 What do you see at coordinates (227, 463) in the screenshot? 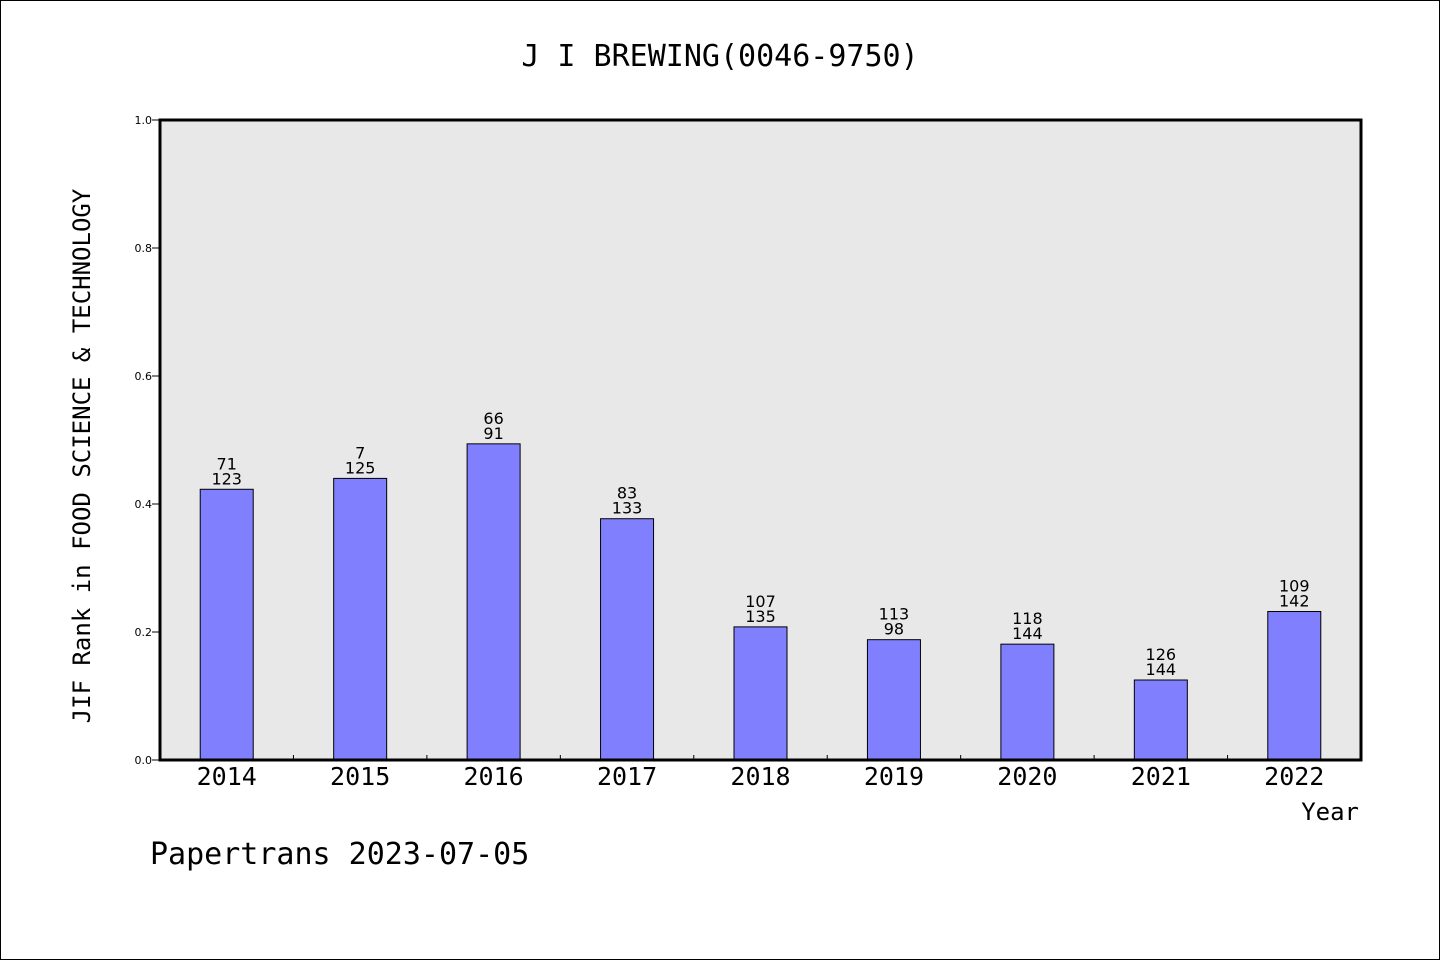
I see `bar-label-top: 71` at bounding box center [227, 463].